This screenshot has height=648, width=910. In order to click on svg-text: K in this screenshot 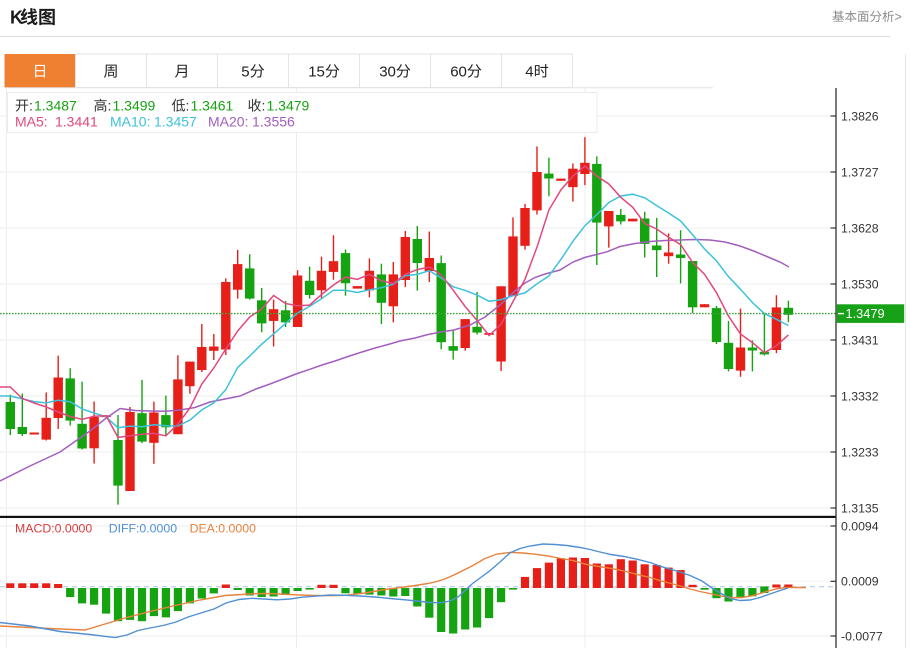, I will do `click(16, 18)`.